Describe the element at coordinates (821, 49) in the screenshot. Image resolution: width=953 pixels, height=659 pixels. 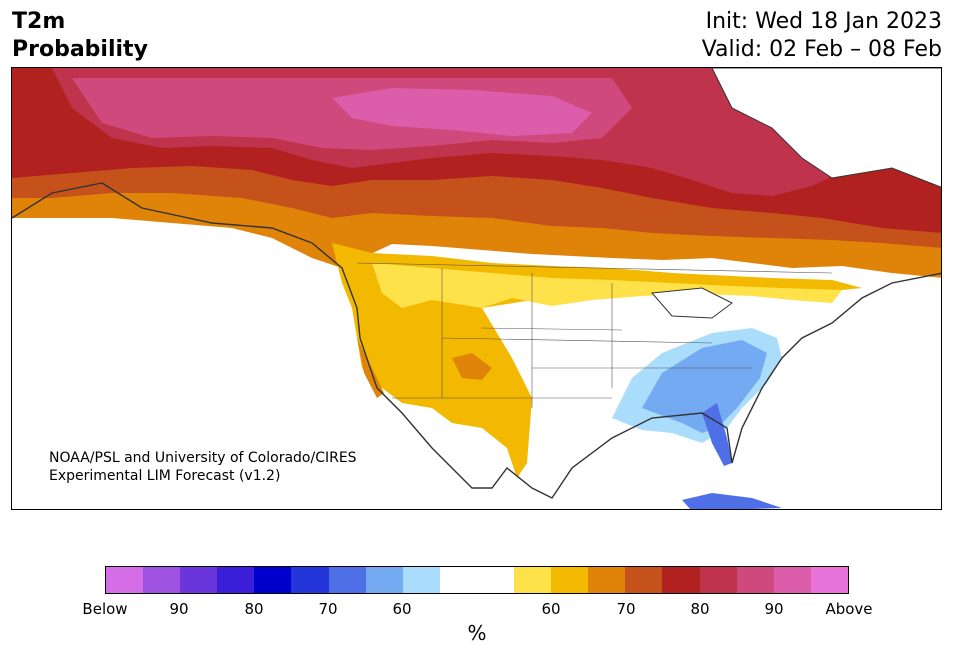
I see `valid-range: Valid: 02 Feb – 08 Feb` at that location.